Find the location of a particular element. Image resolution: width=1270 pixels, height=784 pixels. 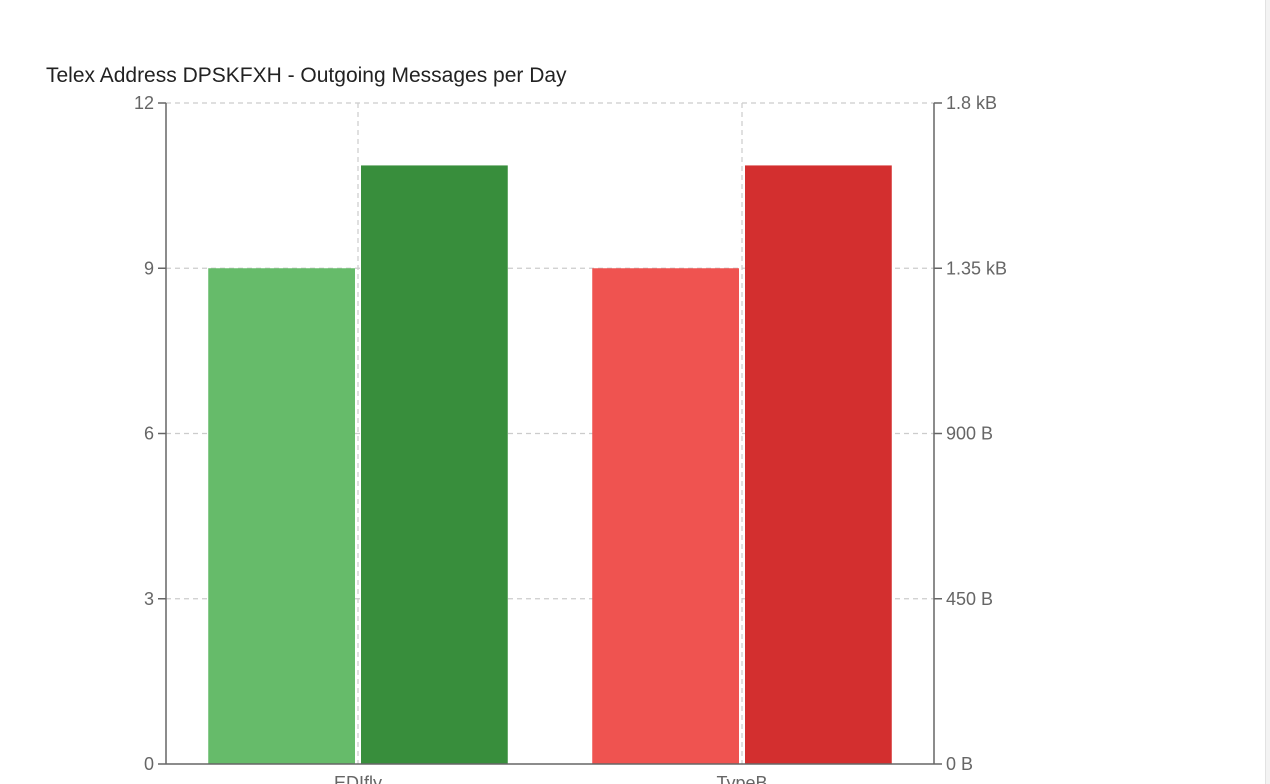

y-left-tick-label-0: 0 is located at coordinates (149, 764).